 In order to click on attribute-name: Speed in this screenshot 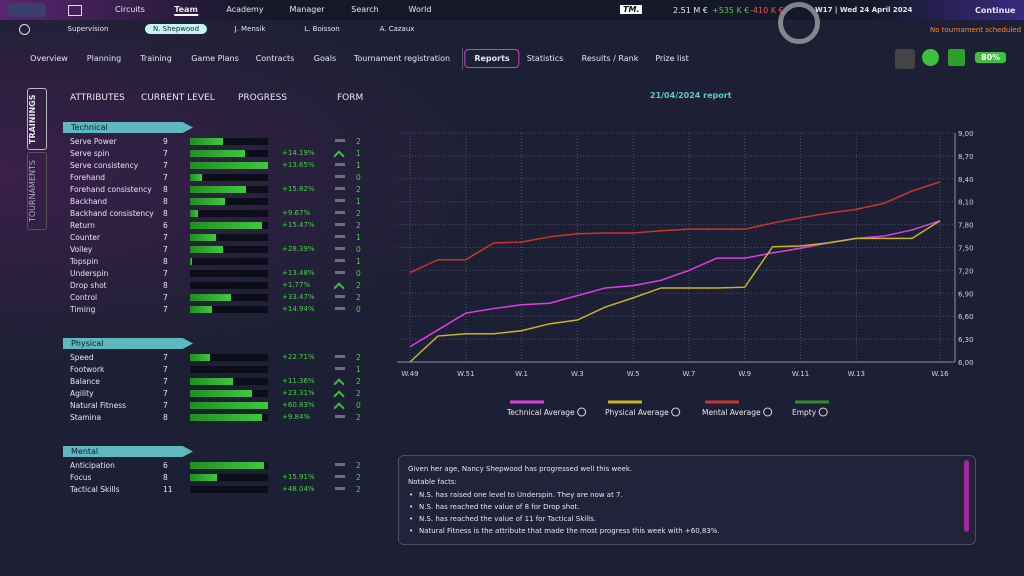, I will do `click(82, 357)`.